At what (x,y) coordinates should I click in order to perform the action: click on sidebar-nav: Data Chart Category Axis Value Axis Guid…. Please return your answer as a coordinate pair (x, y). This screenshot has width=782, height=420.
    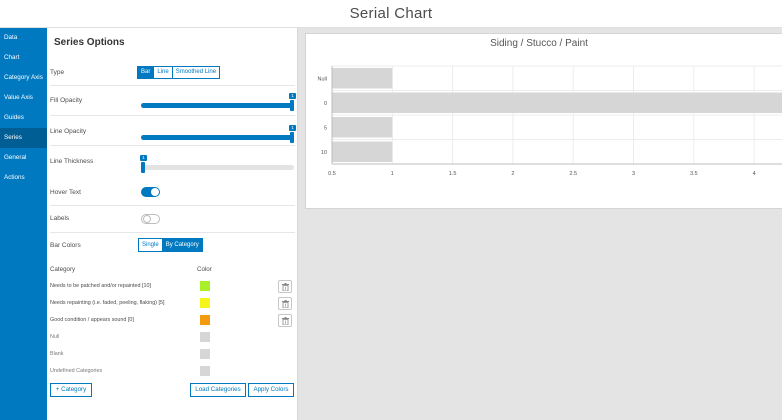
    Looking at the image, I should click on (23, 224).